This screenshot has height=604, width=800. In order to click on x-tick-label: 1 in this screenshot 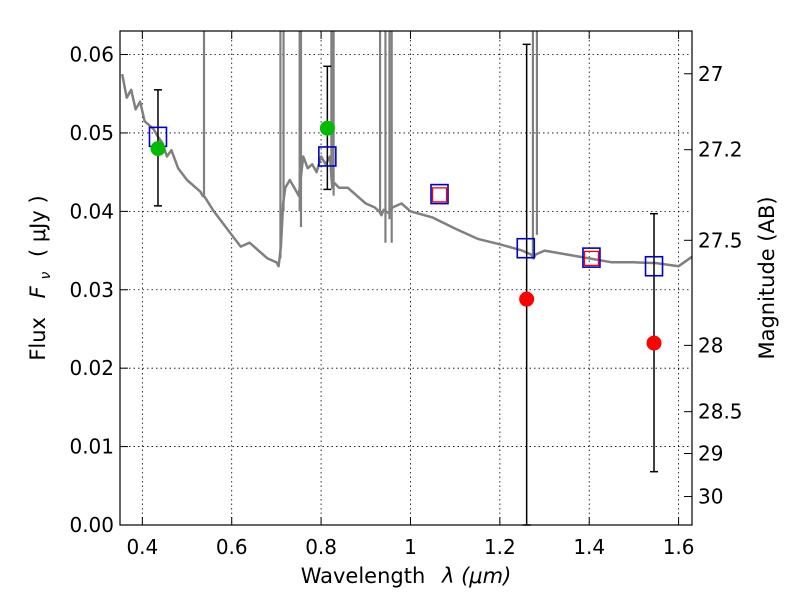, I will do `click(410, 547)`.